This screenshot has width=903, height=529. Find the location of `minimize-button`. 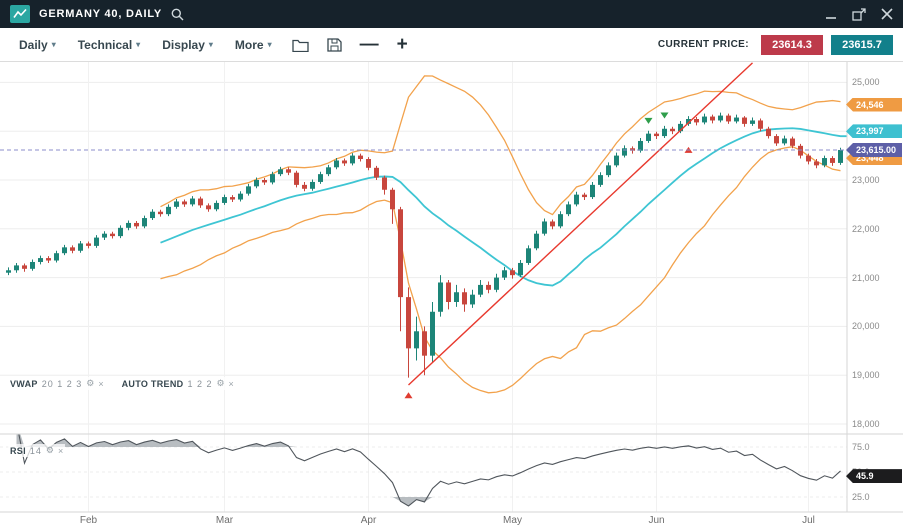

minimize-button is located at coordinates (831, 14).